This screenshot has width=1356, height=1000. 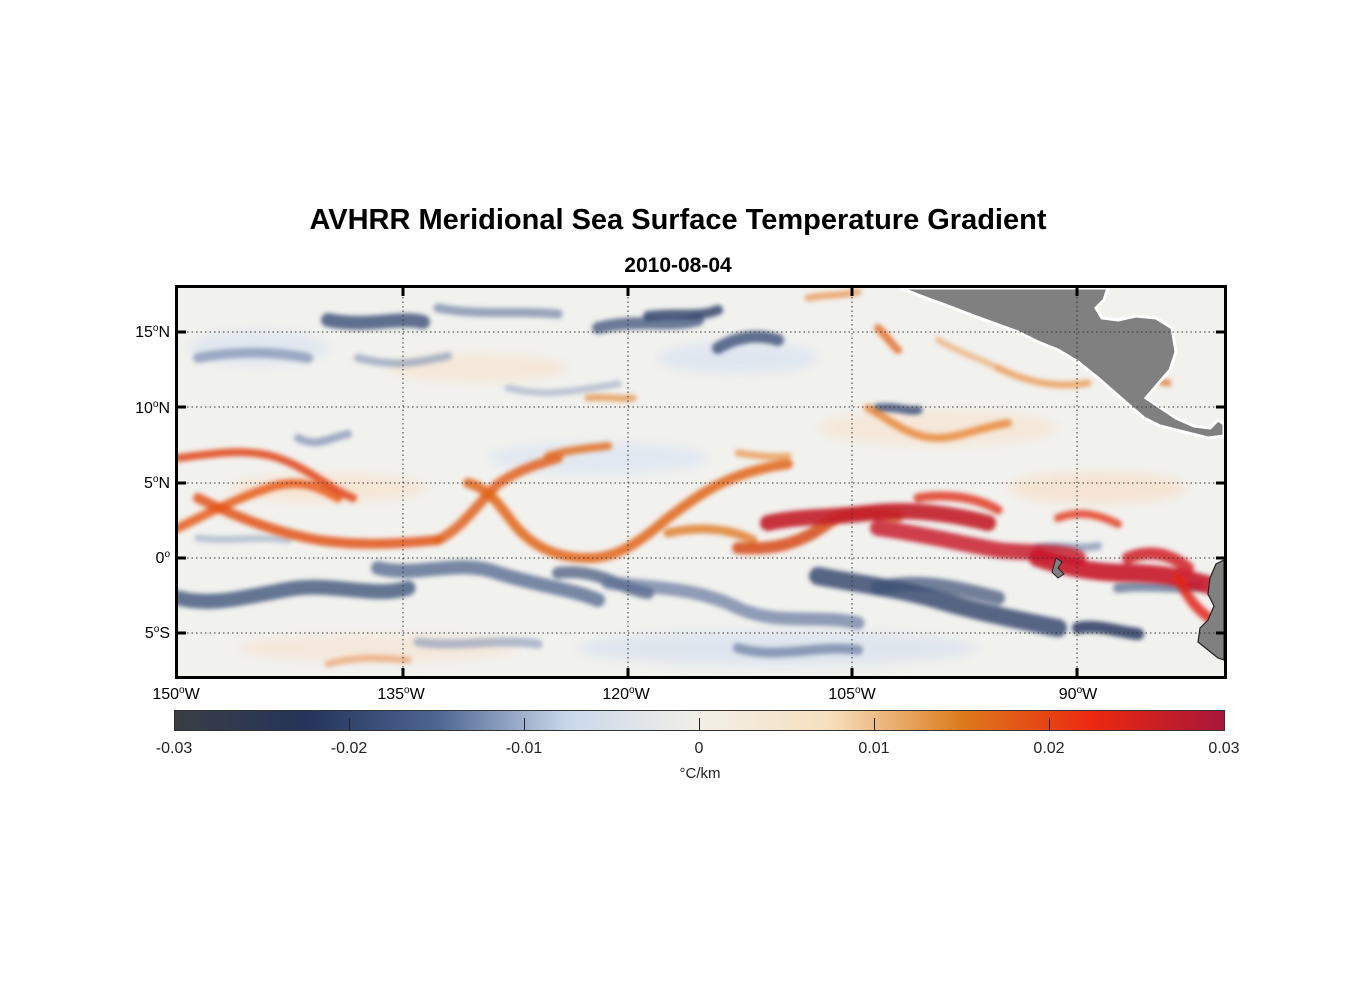 I want to click on lat-label-10n: 10oN, so click(x=152, y=408).